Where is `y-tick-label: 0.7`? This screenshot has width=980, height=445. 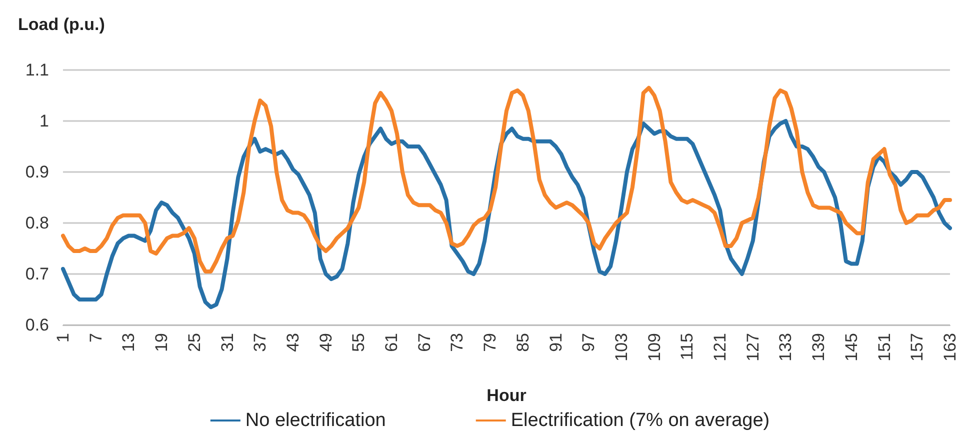 y-tick-label: 0.7 is located at coordinates (37, 274).